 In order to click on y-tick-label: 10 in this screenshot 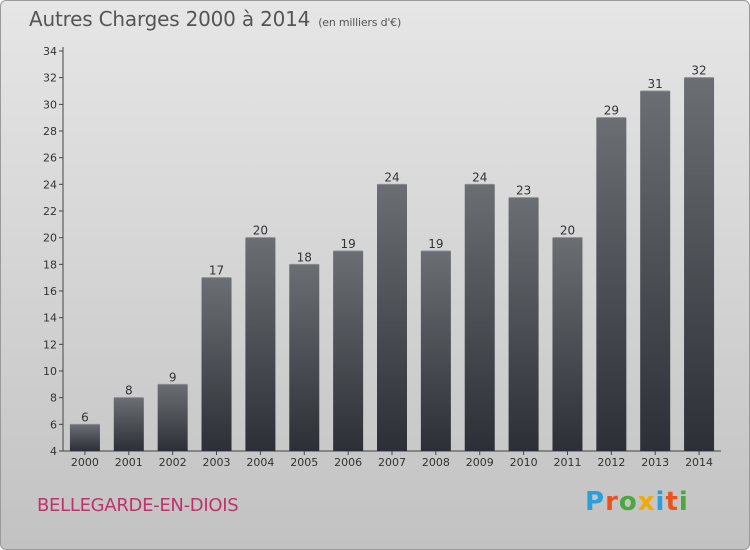, I will do `click(50, 371)`.